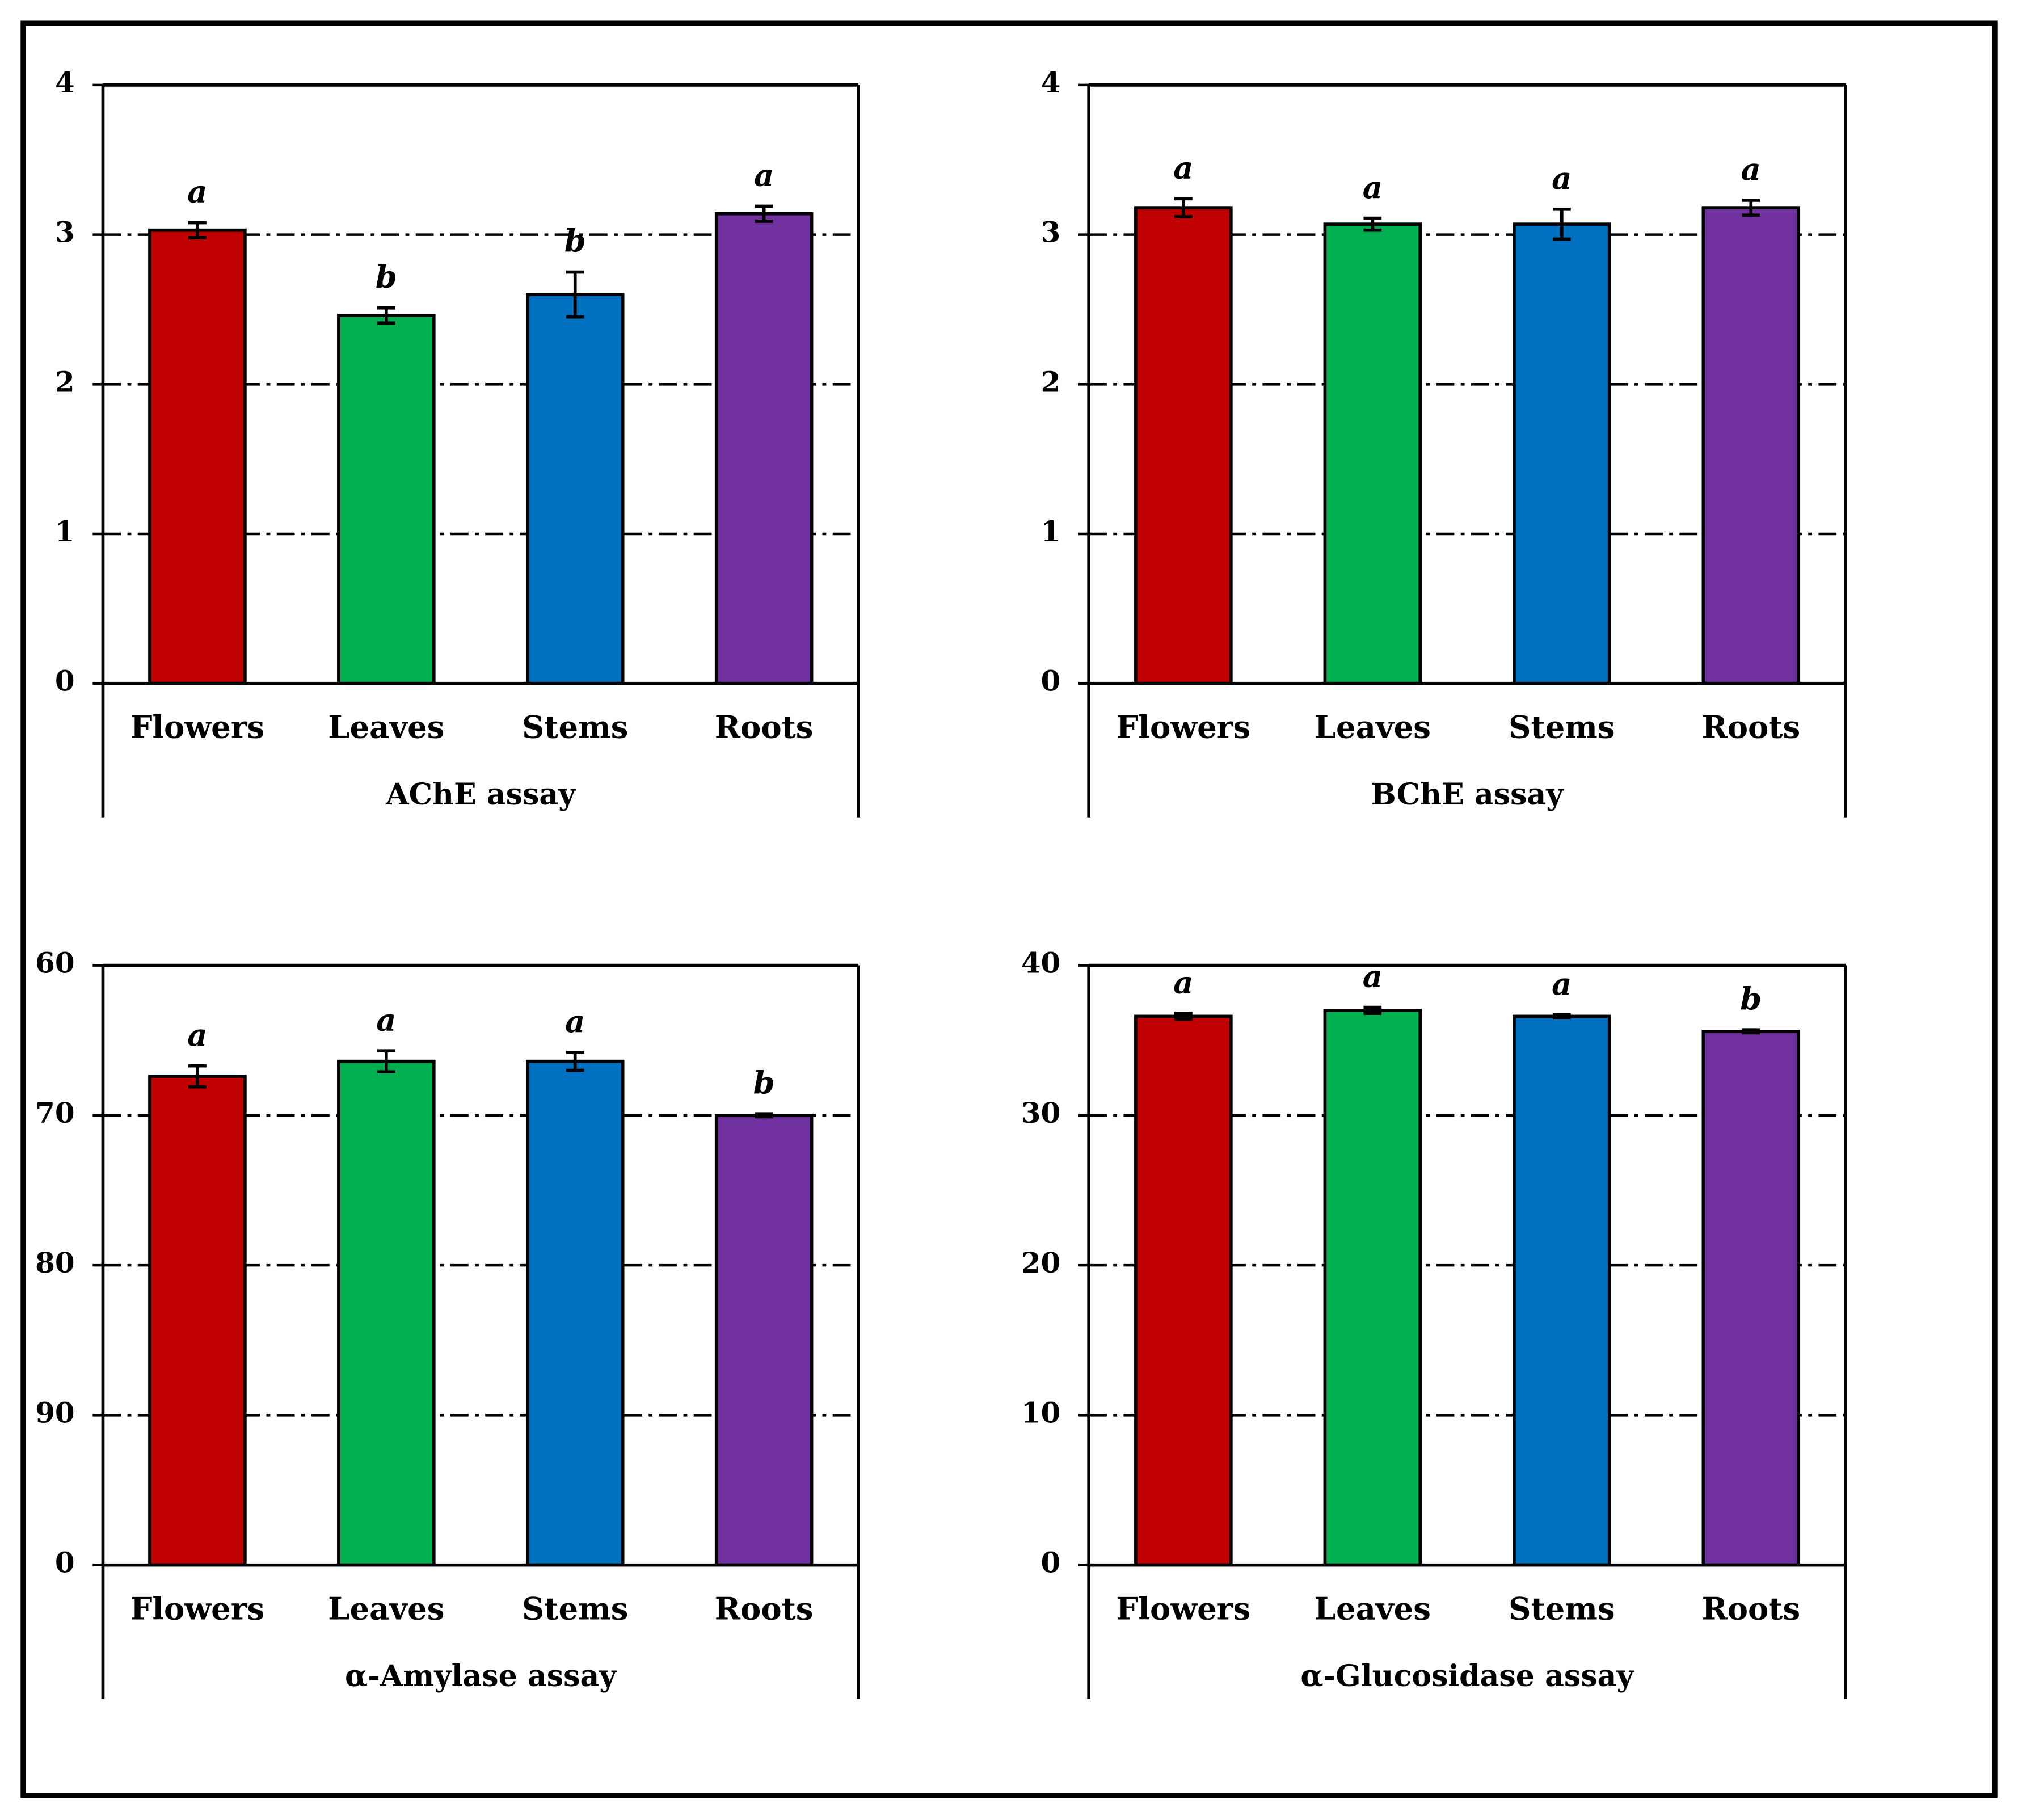 Image resolution: width=2018 pixels, height=1820 pixels. Describe the element at coordinates (54, 963) in the screenshot. I see `y-tick-label: 60` at that location.